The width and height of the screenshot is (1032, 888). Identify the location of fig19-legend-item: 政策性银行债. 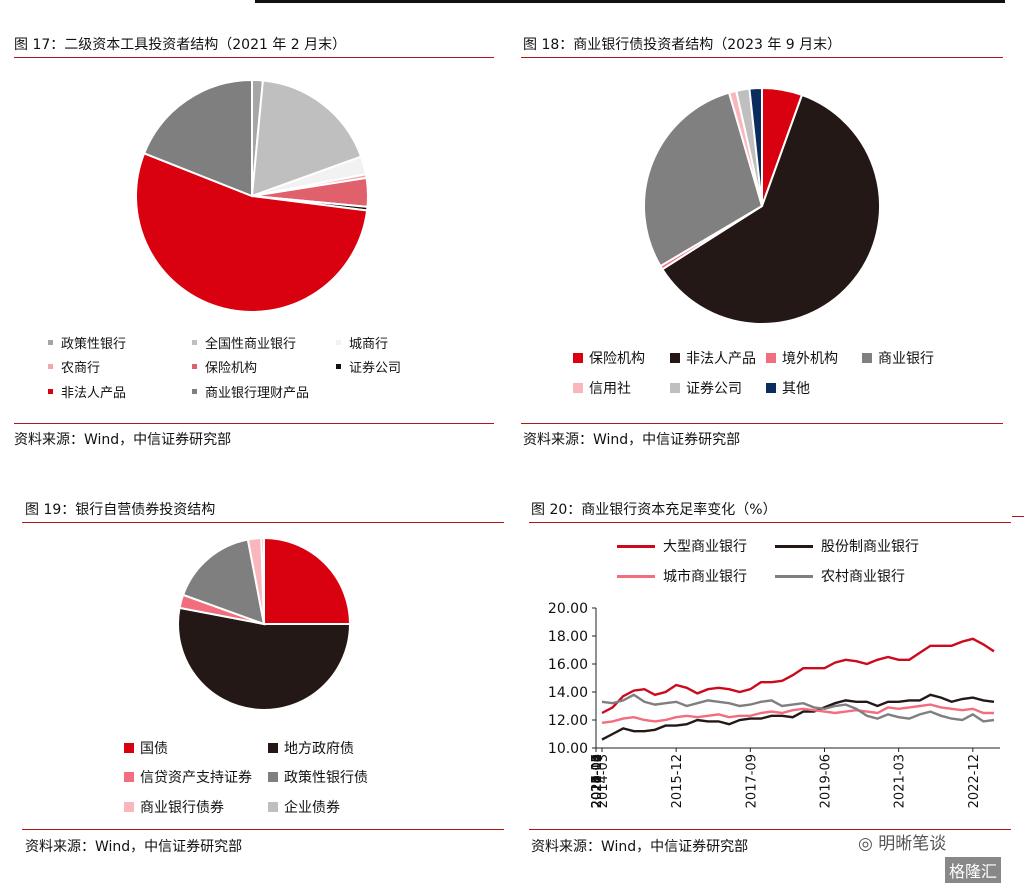
(318, 777).